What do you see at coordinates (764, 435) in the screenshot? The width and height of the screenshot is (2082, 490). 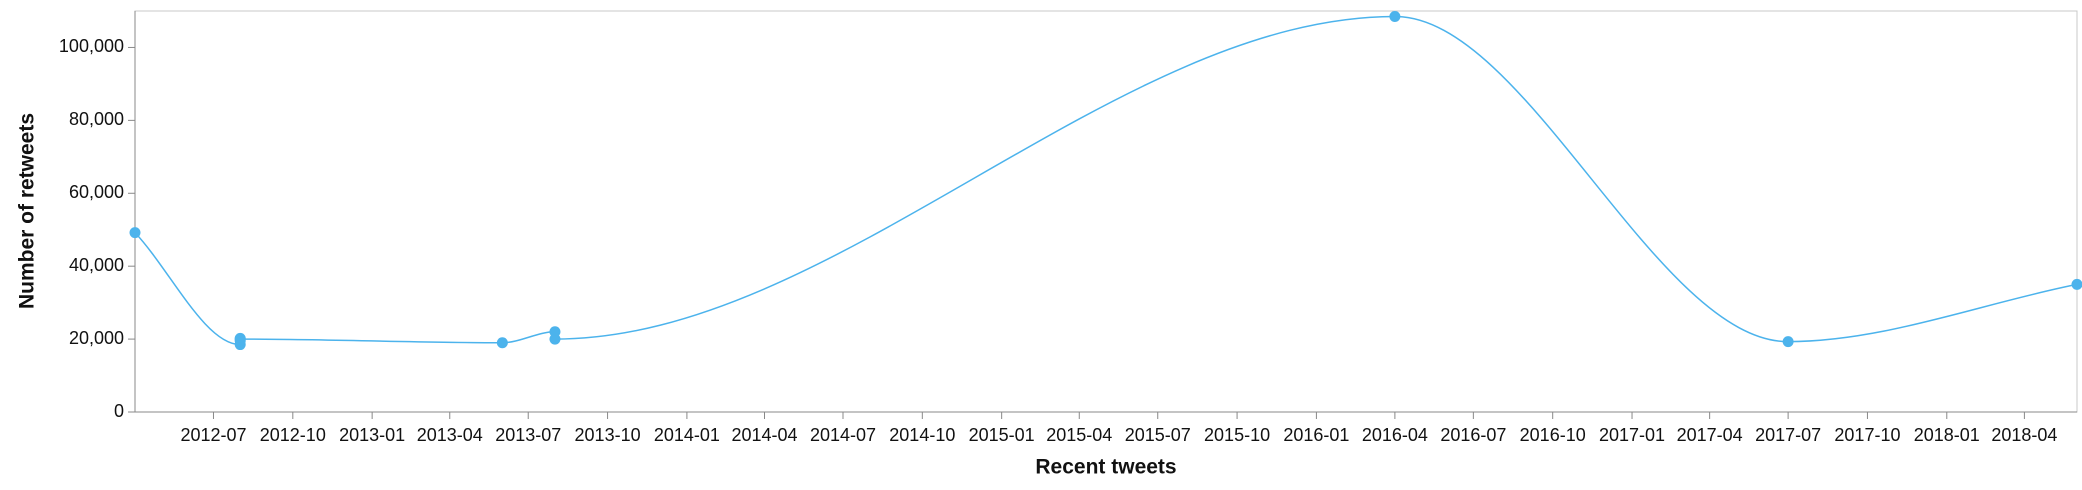 I see `x-tick-label: 2014-04` at bounding box center [764, 435].